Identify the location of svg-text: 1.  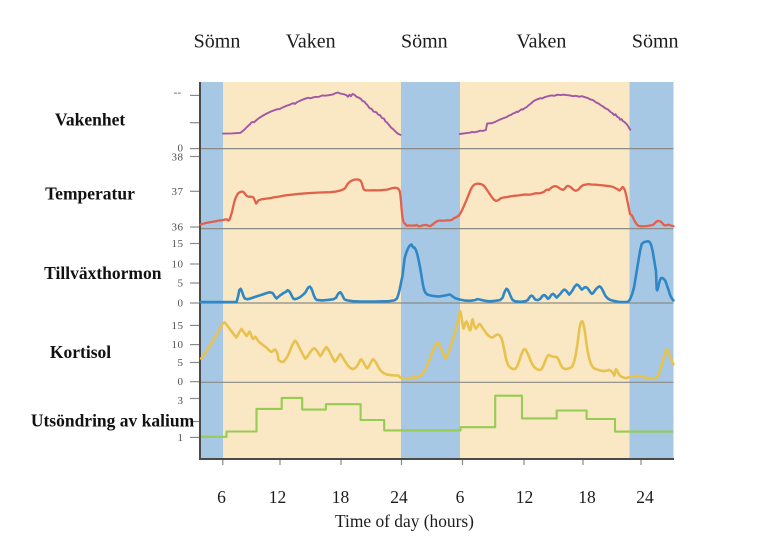
(181, 438).